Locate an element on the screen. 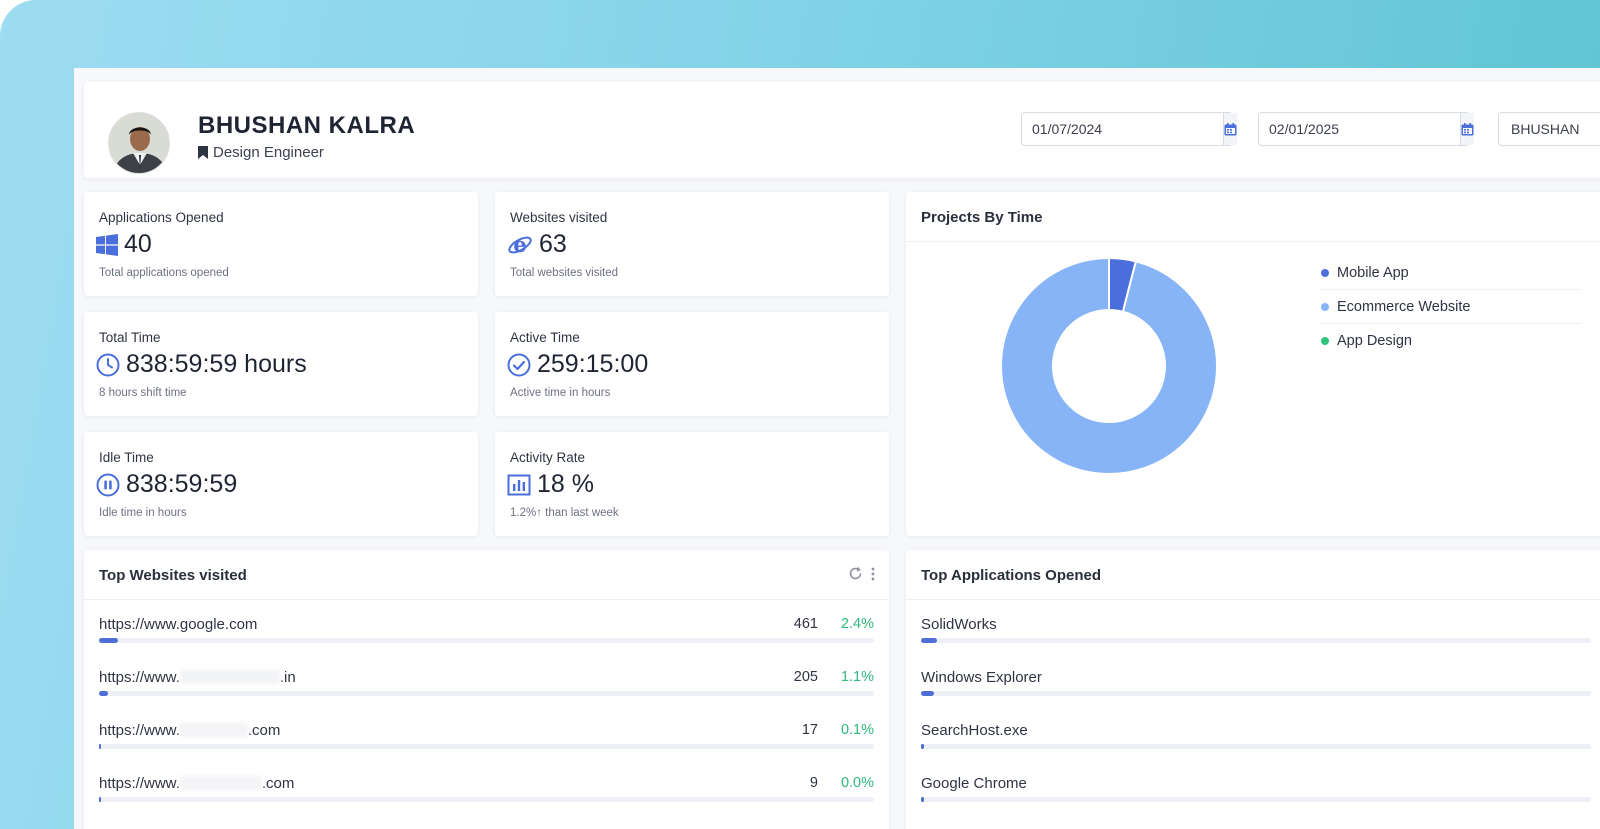 Image resolution: width=1600 pixels, height=829 pixels. website-count: 205 is located at coordinates (805, 677).